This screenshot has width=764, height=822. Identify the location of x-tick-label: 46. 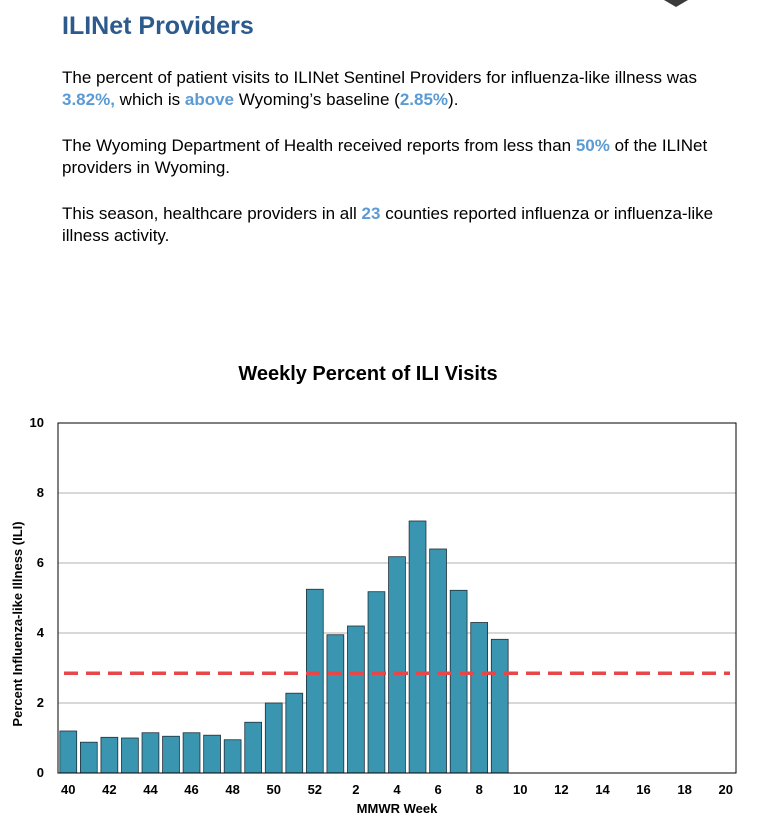
(191, 789).